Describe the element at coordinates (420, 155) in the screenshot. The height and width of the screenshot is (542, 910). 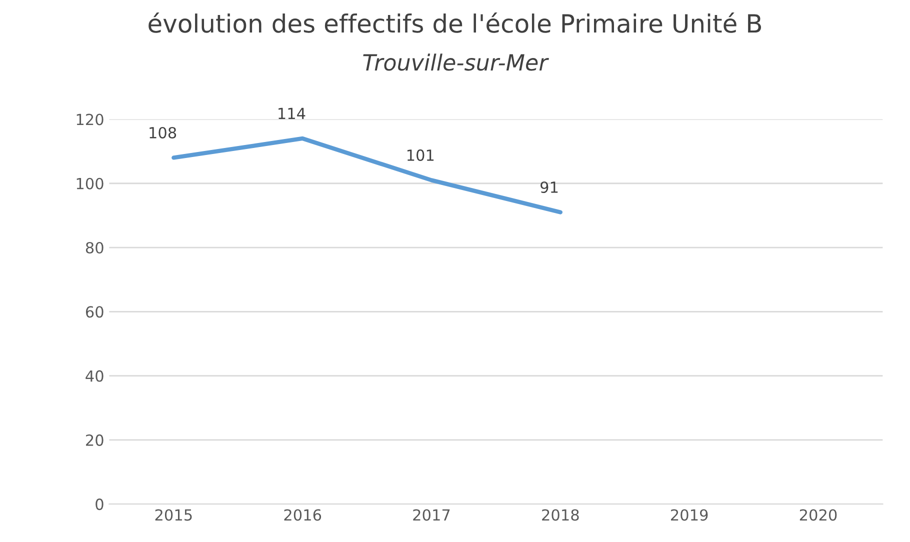
I see `data-label: 101` at that location.